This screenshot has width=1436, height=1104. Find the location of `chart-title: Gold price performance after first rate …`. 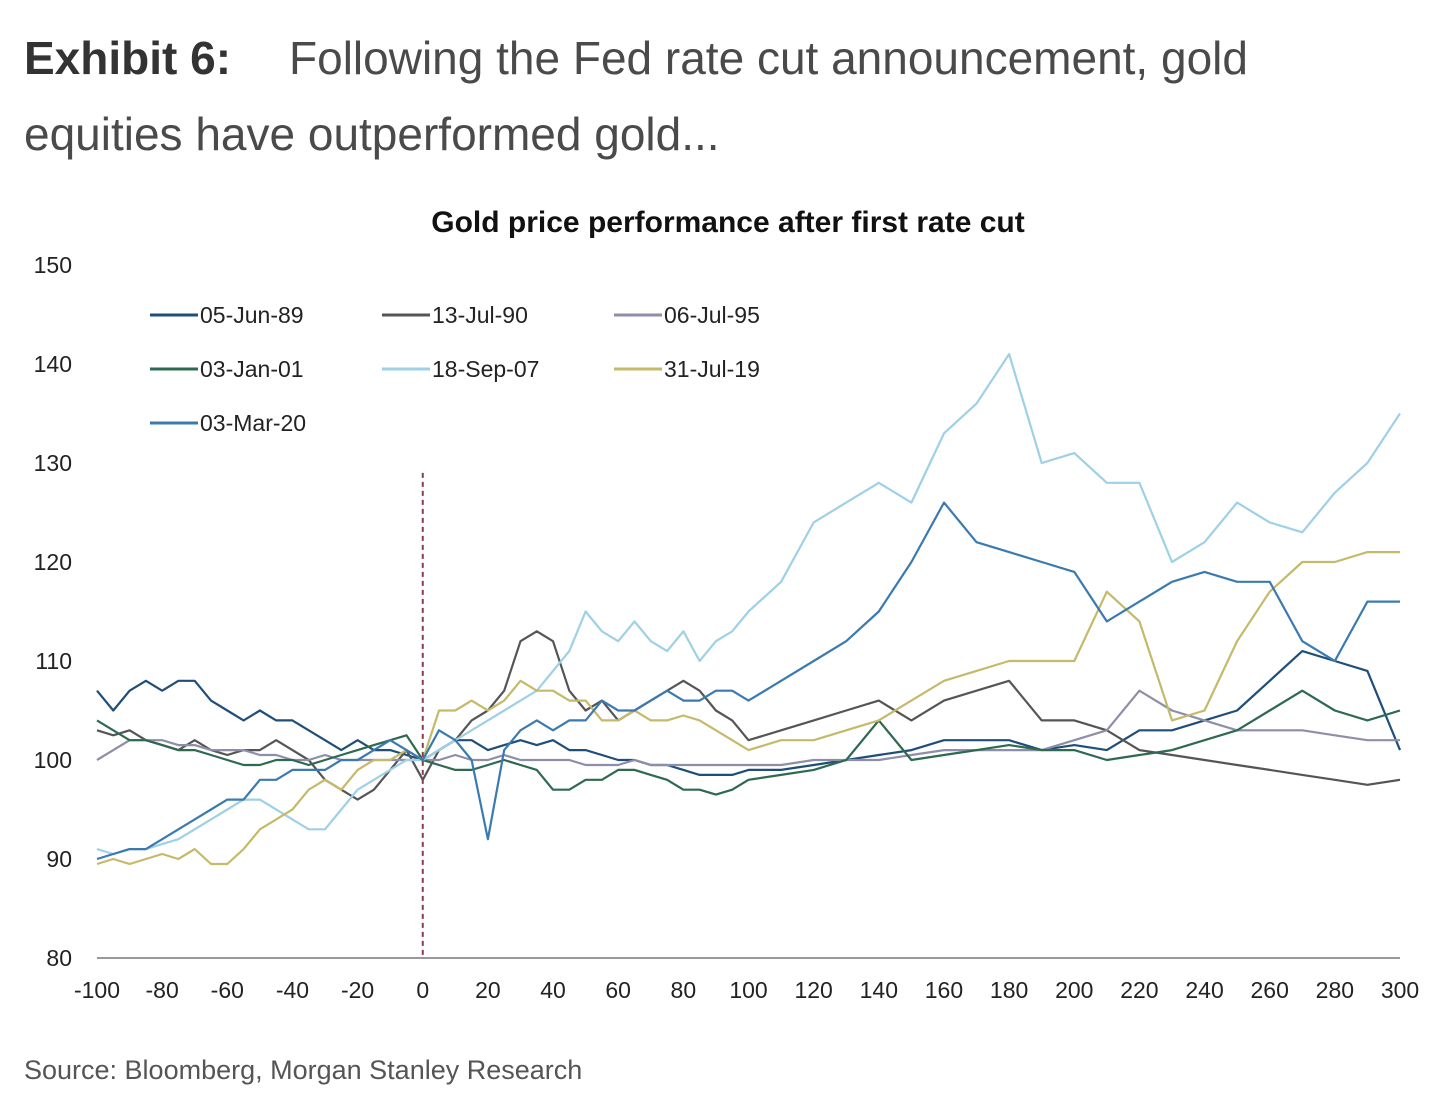

chart-title: Gold price performance after first rate … is located at coordinates (728, 222).